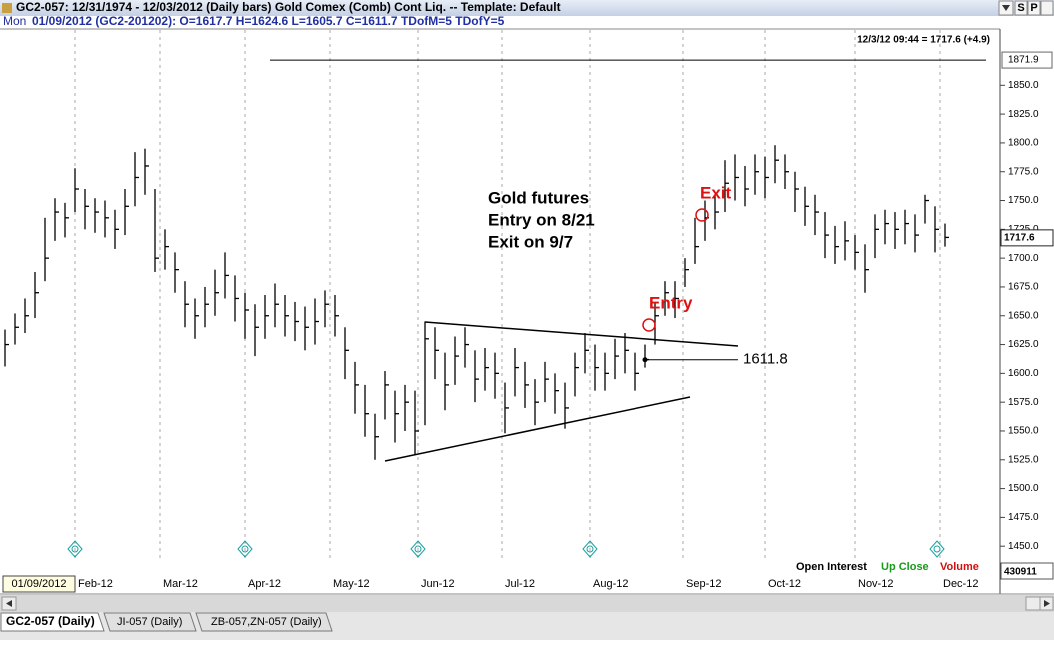  I want to click on y-tick-label: 1475.0, so click(1023, 517).